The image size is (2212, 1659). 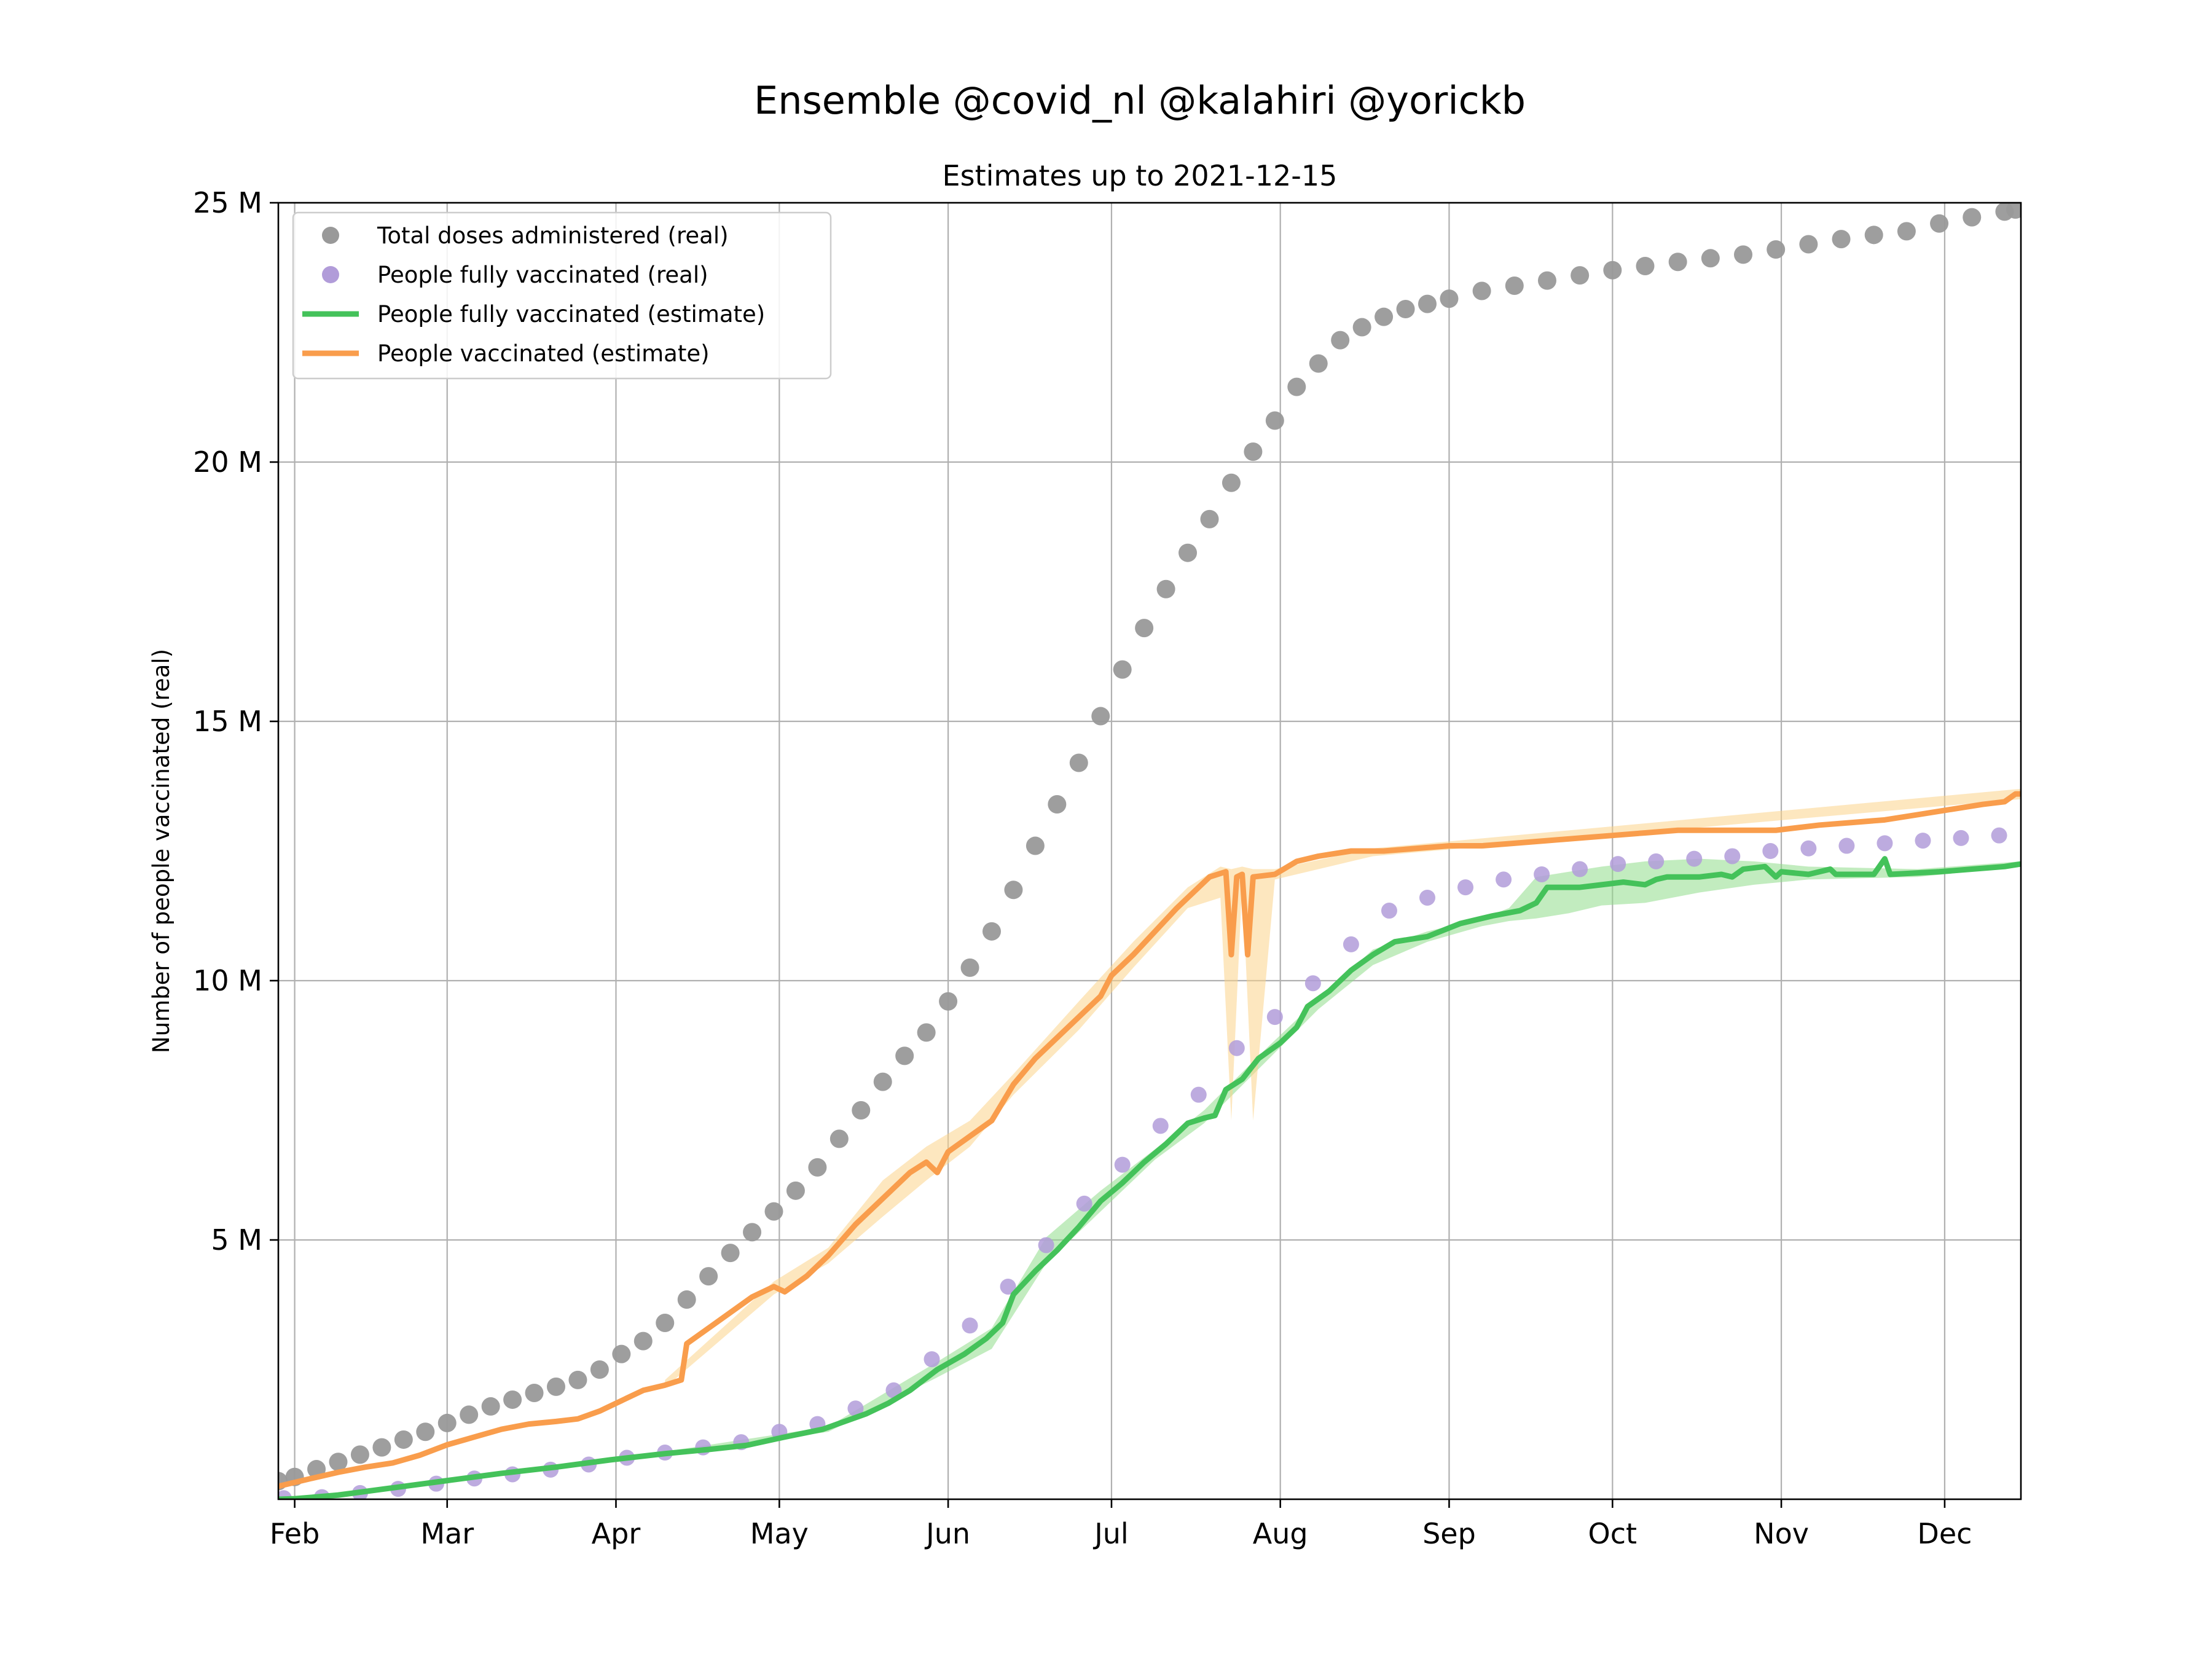 What do you see at coordinates (1140, 100) in the screenshot?
I see `chart-title: Ensemble @covid_nl @kalahiri @yorickb` at bounding box center [1140, 100].